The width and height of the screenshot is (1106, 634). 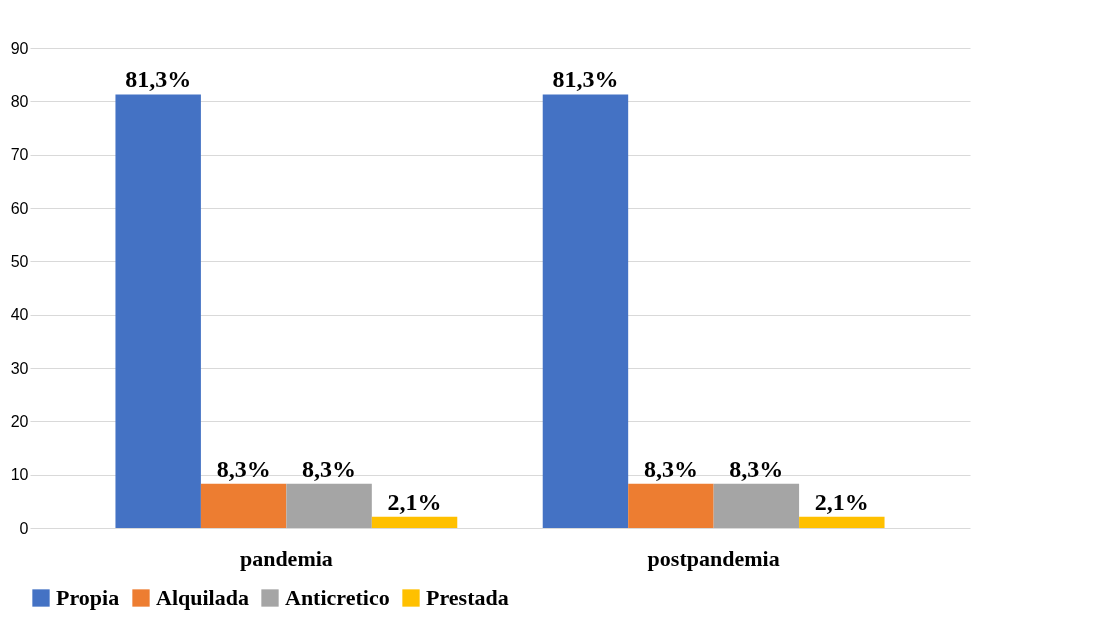 What do you see at coordinates (24, 528) in the screenshot?
I see `y-tick-label: 0` at bounding box center [24, 528].